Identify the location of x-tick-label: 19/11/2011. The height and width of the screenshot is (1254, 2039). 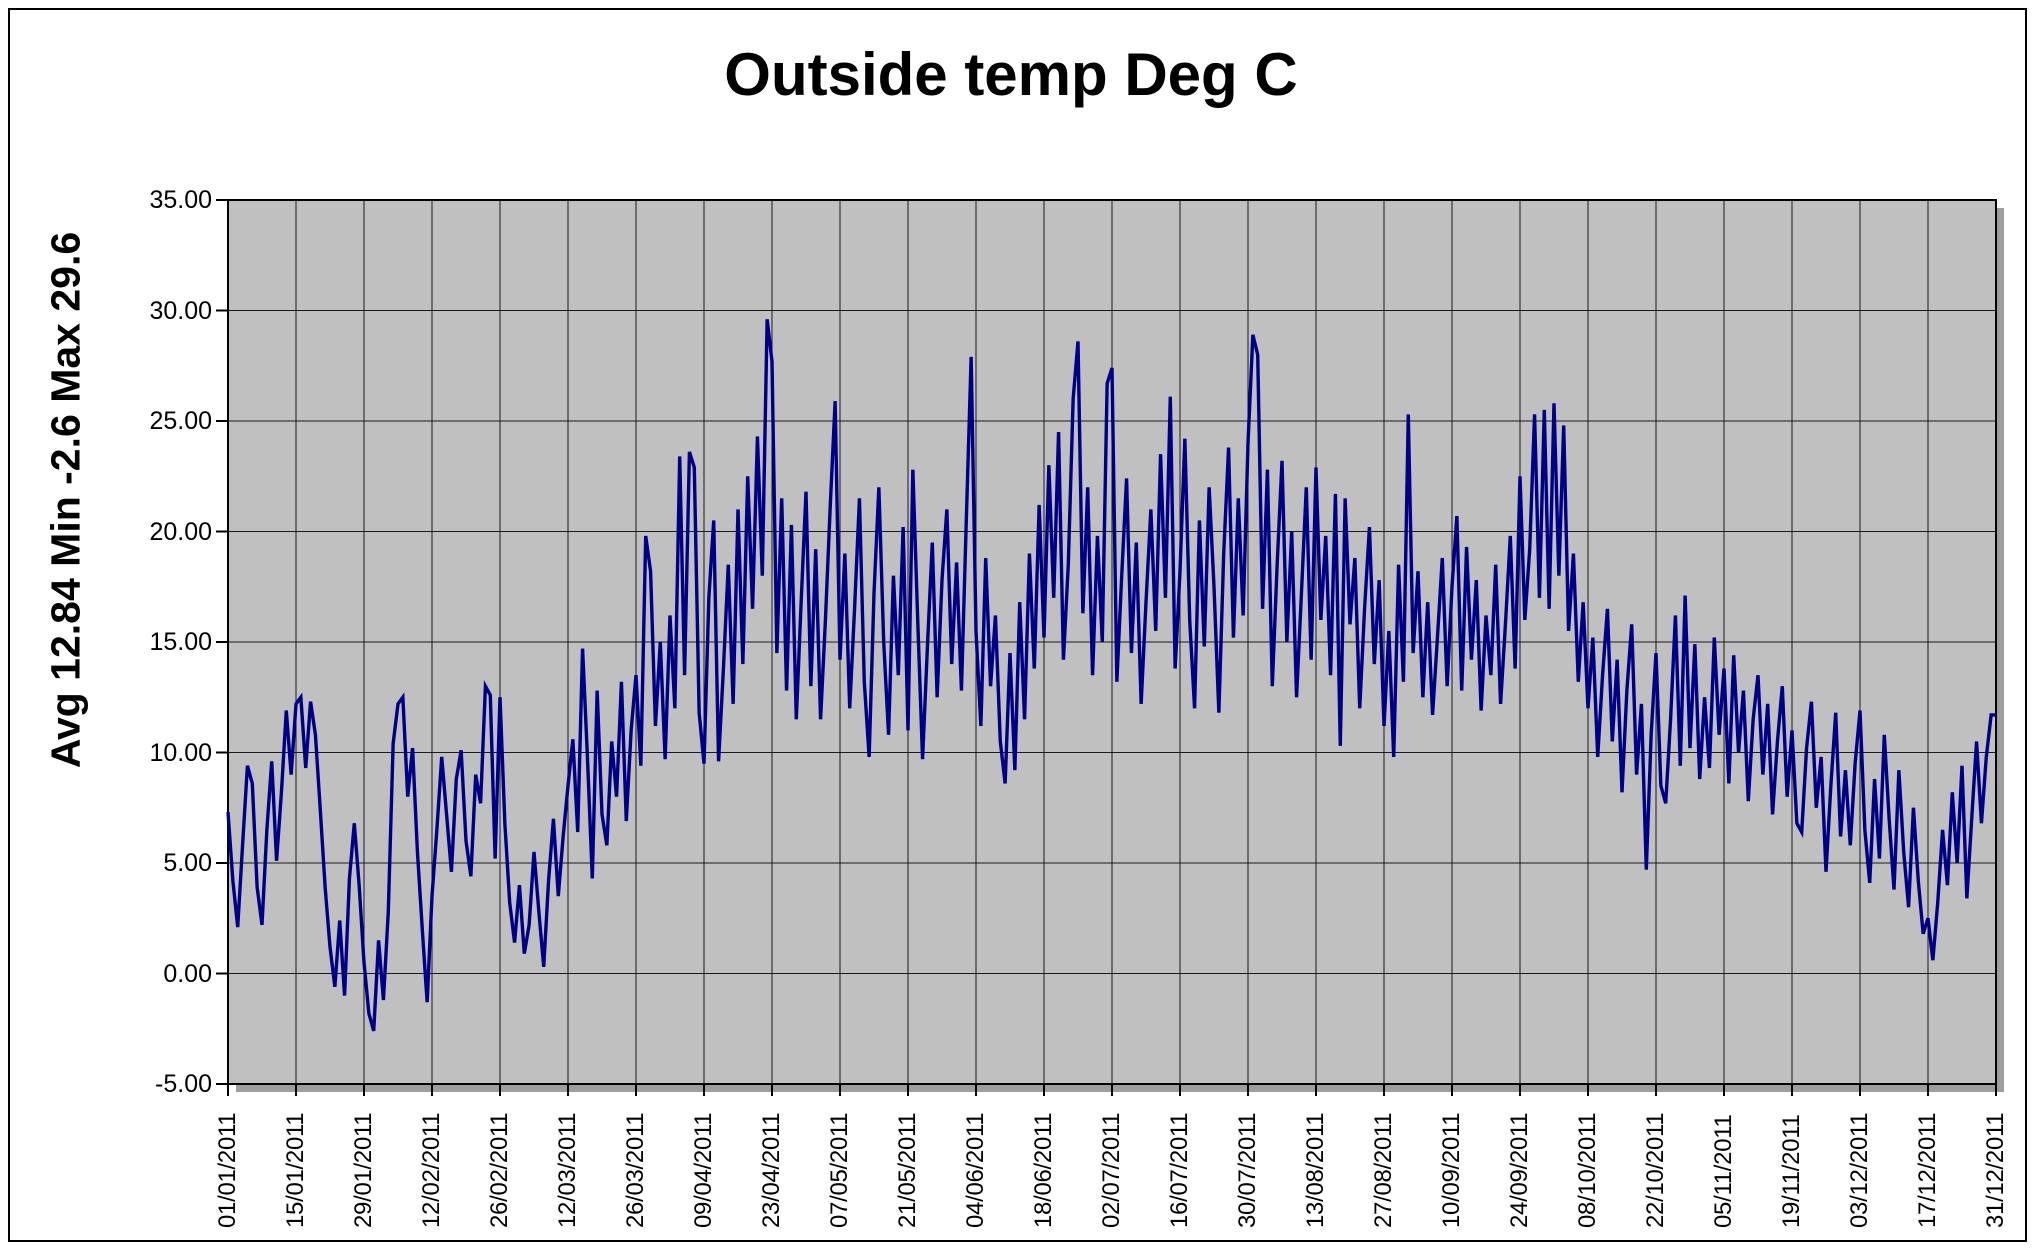
(1791, 1171).